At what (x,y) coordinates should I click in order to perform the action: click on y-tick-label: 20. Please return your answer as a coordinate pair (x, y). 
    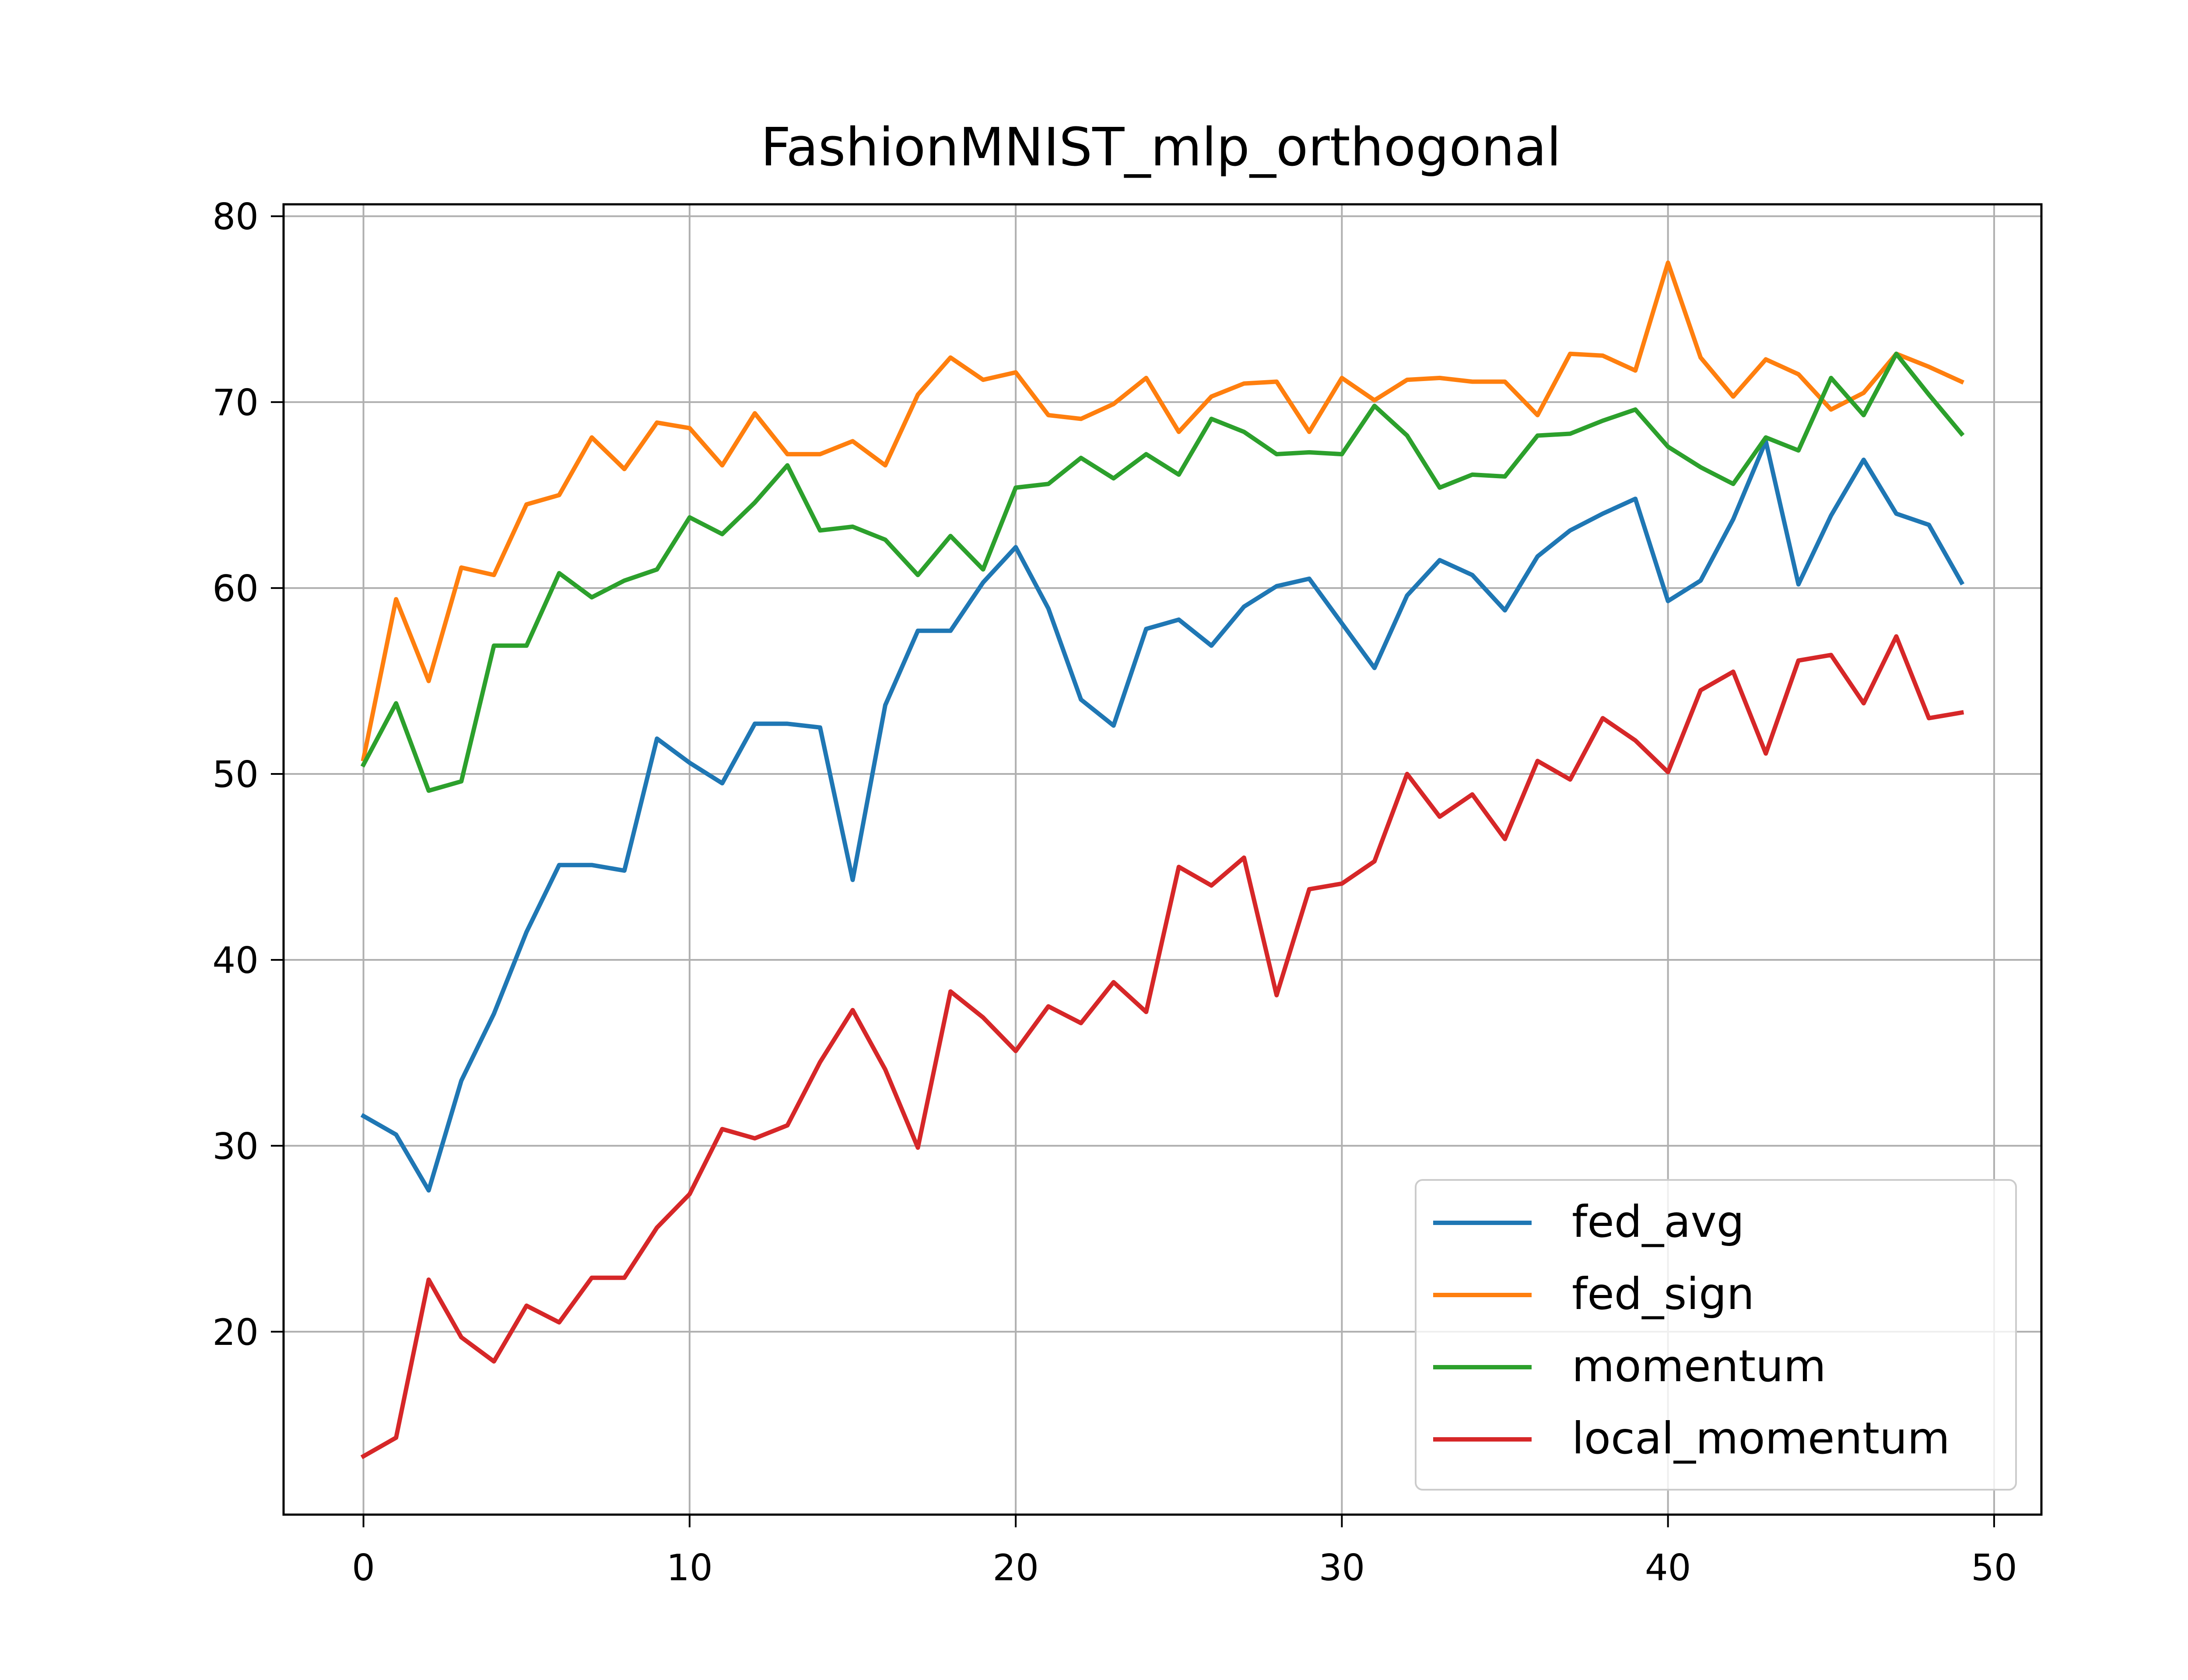
    Looking at the image, I should click on (236, 1332).